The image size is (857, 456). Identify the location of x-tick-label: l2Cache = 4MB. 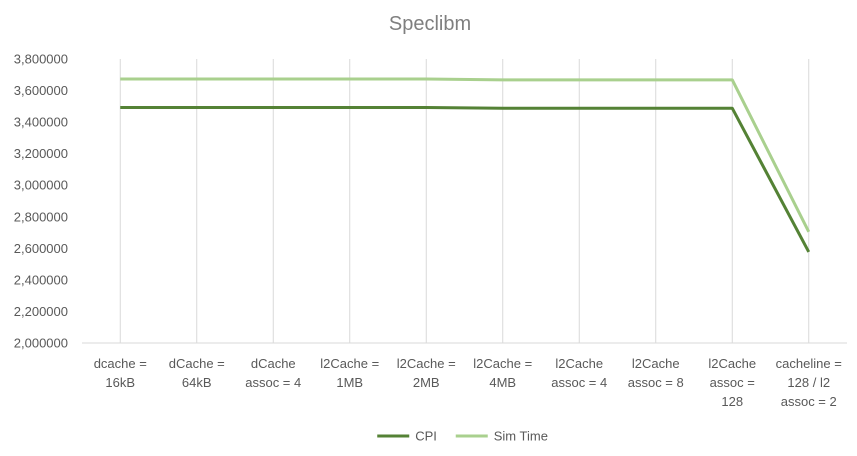
(502, 373).